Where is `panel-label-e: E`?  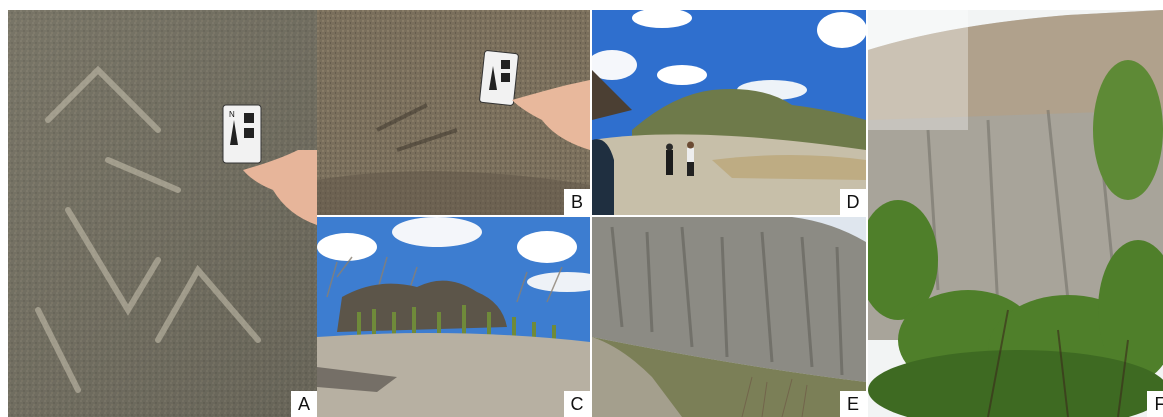
panel-label-e: E is located at coordinates (853, 404).